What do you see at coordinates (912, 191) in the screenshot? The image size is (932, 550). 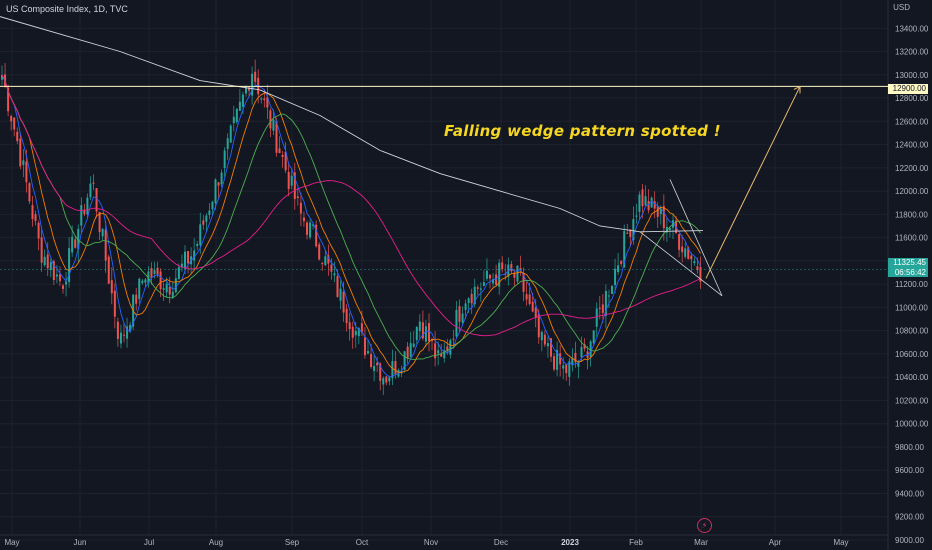 I see `y-tick-label: 12000.00` at bounding box center [912, 191].